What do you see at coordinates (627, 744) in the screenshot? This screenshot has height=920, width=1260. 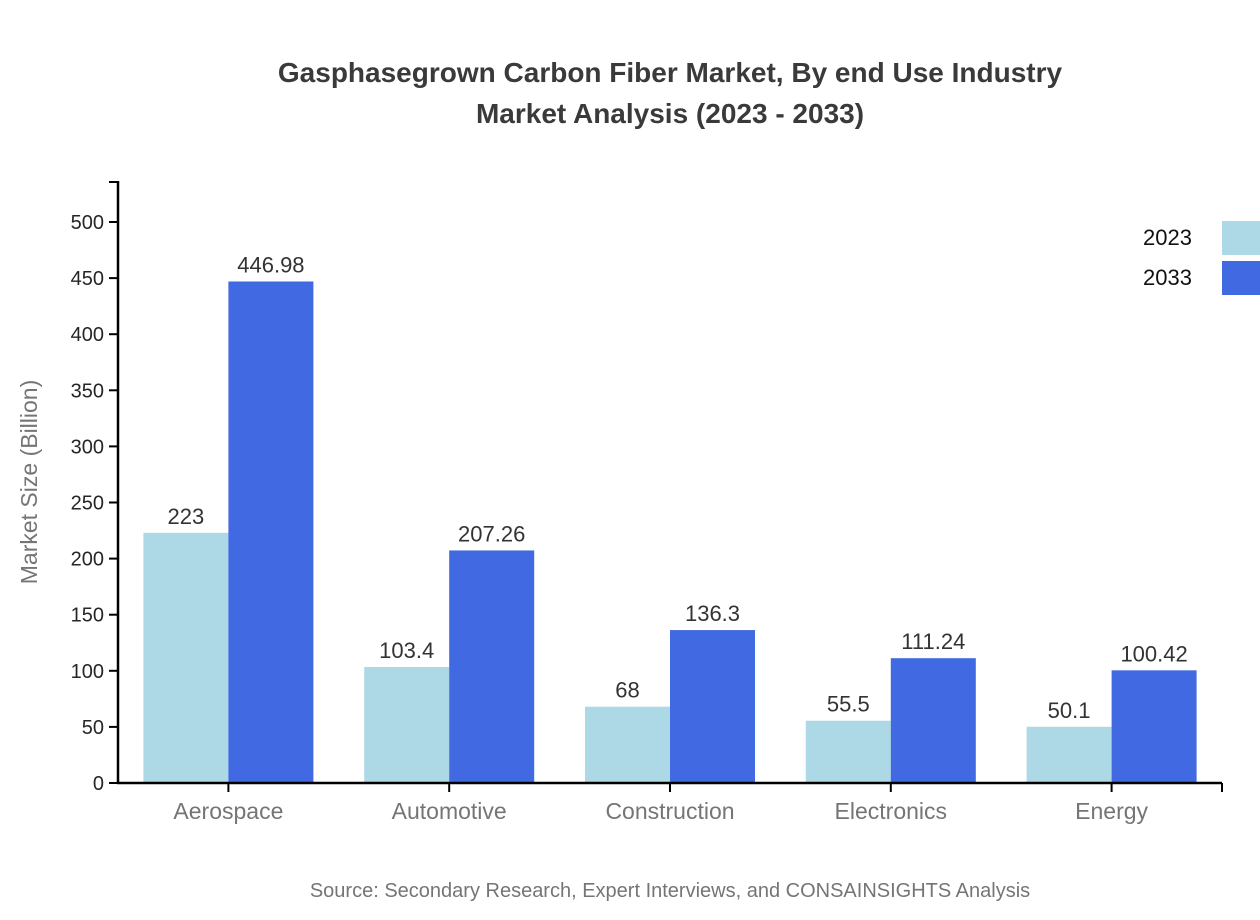 I see `bar-2023-construction` at bounding box center [627, 744].